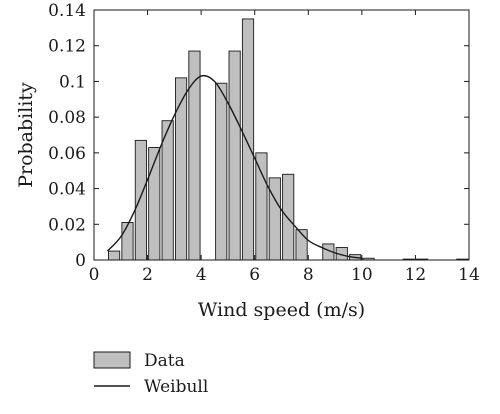 This screenshot has height=414, width=500. What do you see at coordinates (67, 190) in the screenshot?
I see `y-tick-label-2: 0.04` at bounding box center [67, 190].